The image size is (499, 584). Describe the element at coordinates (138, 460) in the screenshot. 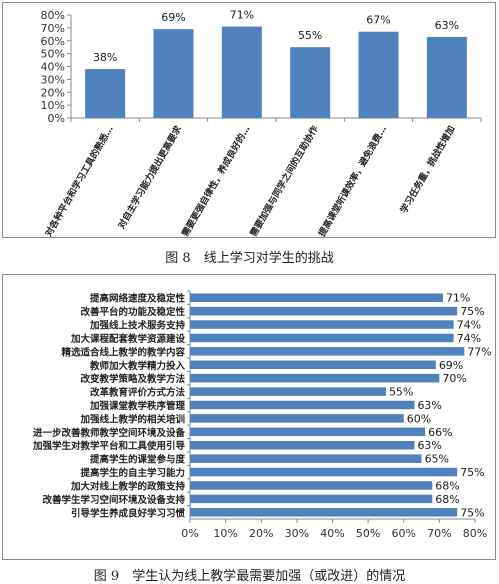

I see `y-category-label: 提高学生的课堂参与度` at that location.